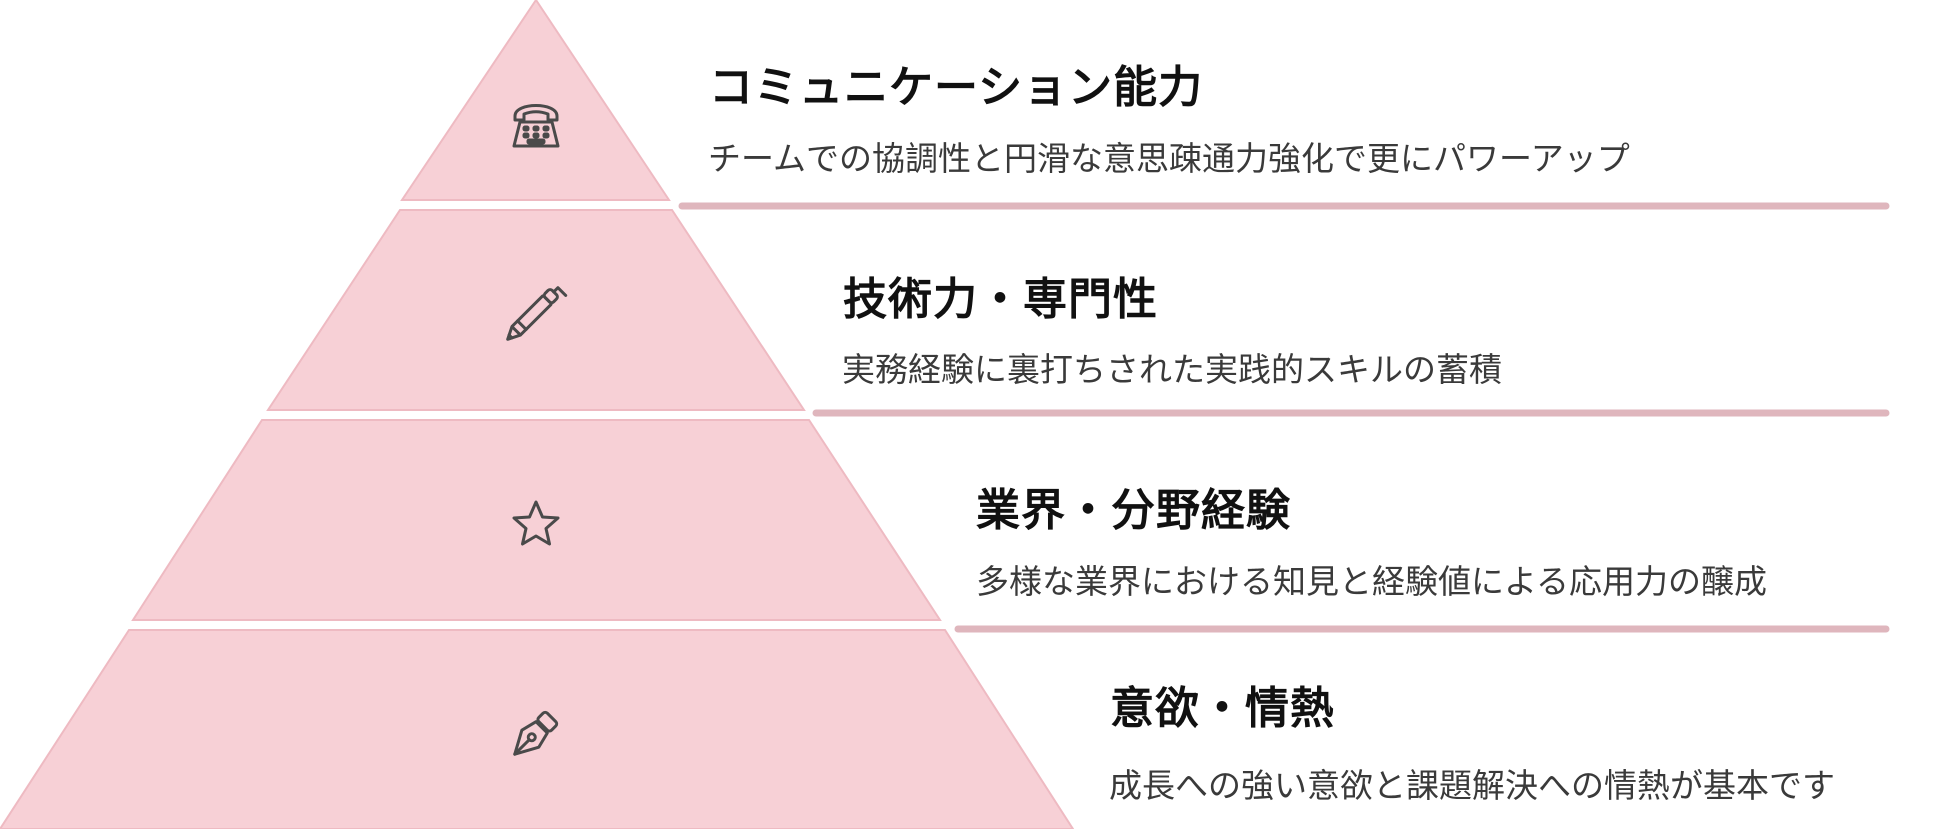  I want to click on tier-4-description: 成長への強い意欲と課題解決への情熱が基本です, so click(1472, 785).